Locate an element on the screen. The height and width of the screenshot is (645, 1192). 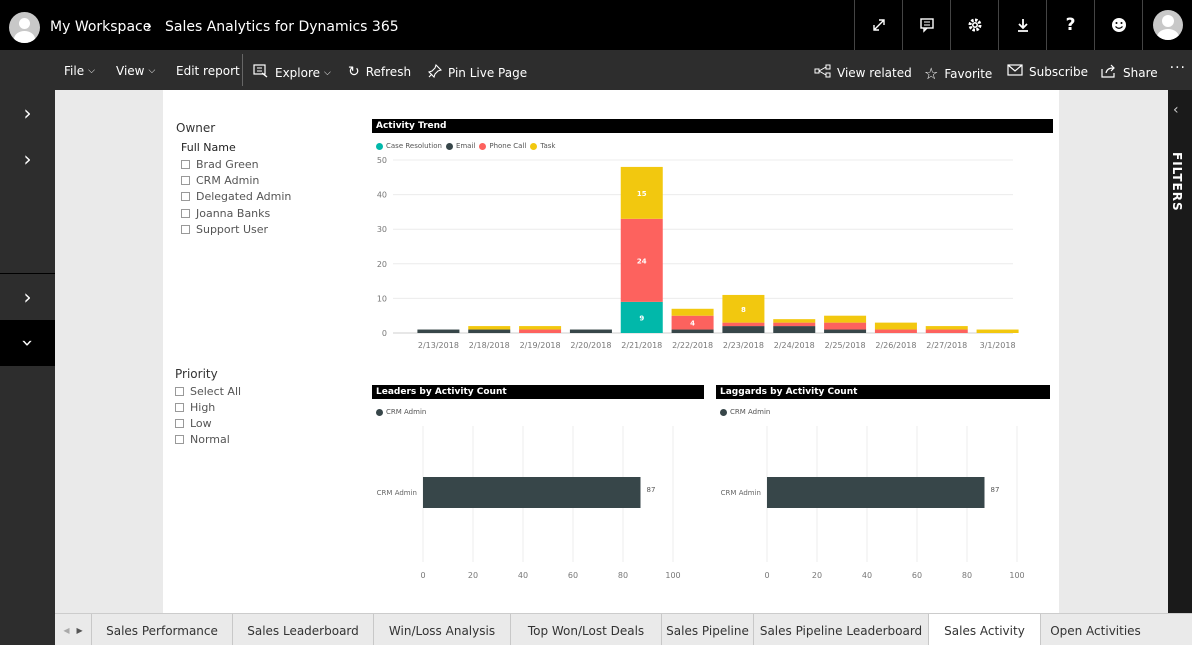
expand-icon is located at coordinates (878, 25).